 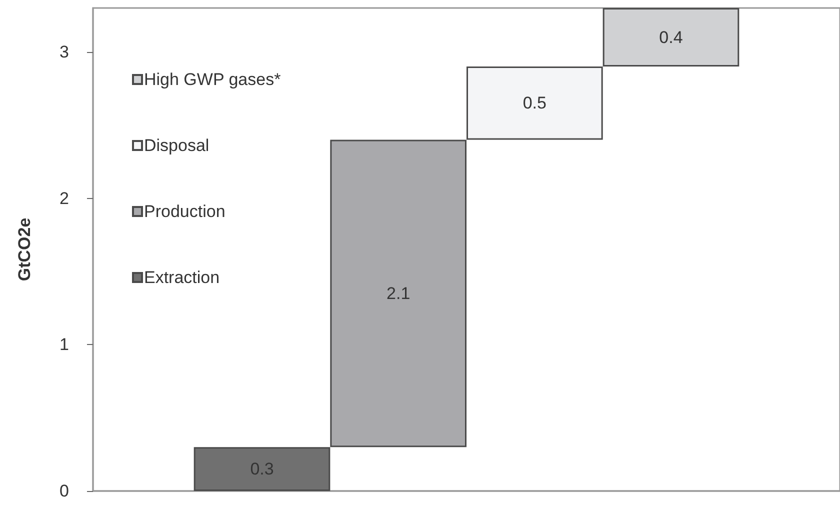 I want to click on data-label: 0.5, so click(x=534, y=103).